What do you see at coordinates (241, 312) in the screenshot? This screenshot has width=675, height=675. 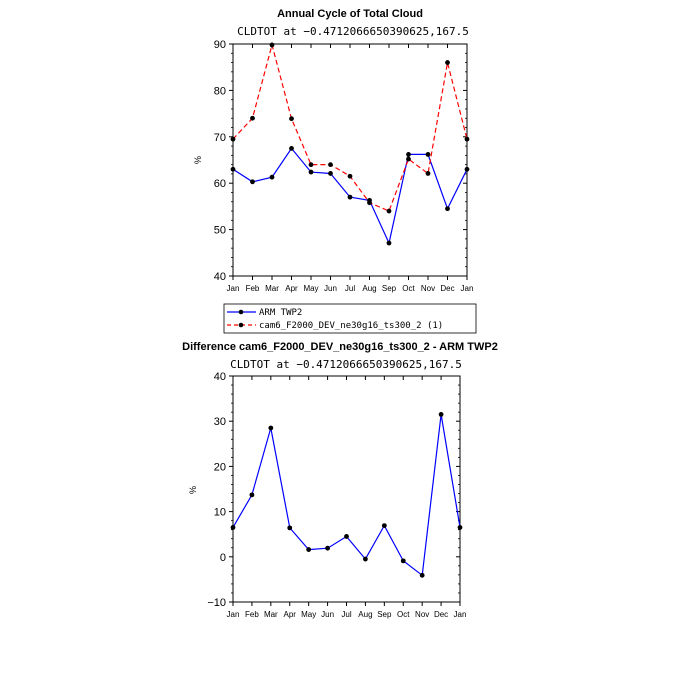 I see `legend-marker-arm` at bounding box center [241, 312].